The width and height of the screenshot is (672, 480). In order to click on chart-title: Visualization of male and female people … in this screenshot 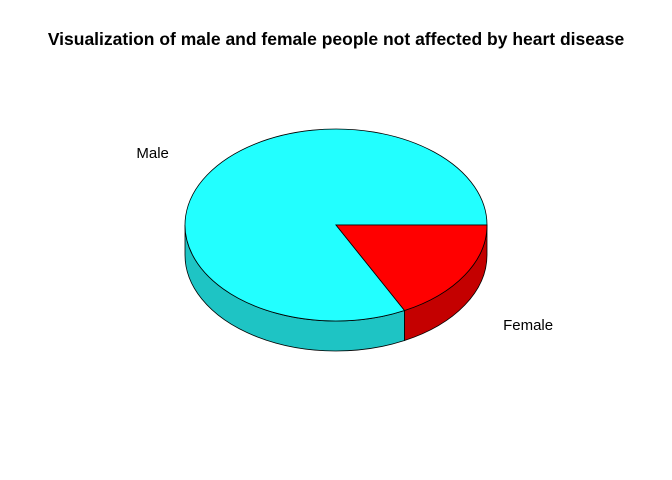, I will do `click(336, 39)`.